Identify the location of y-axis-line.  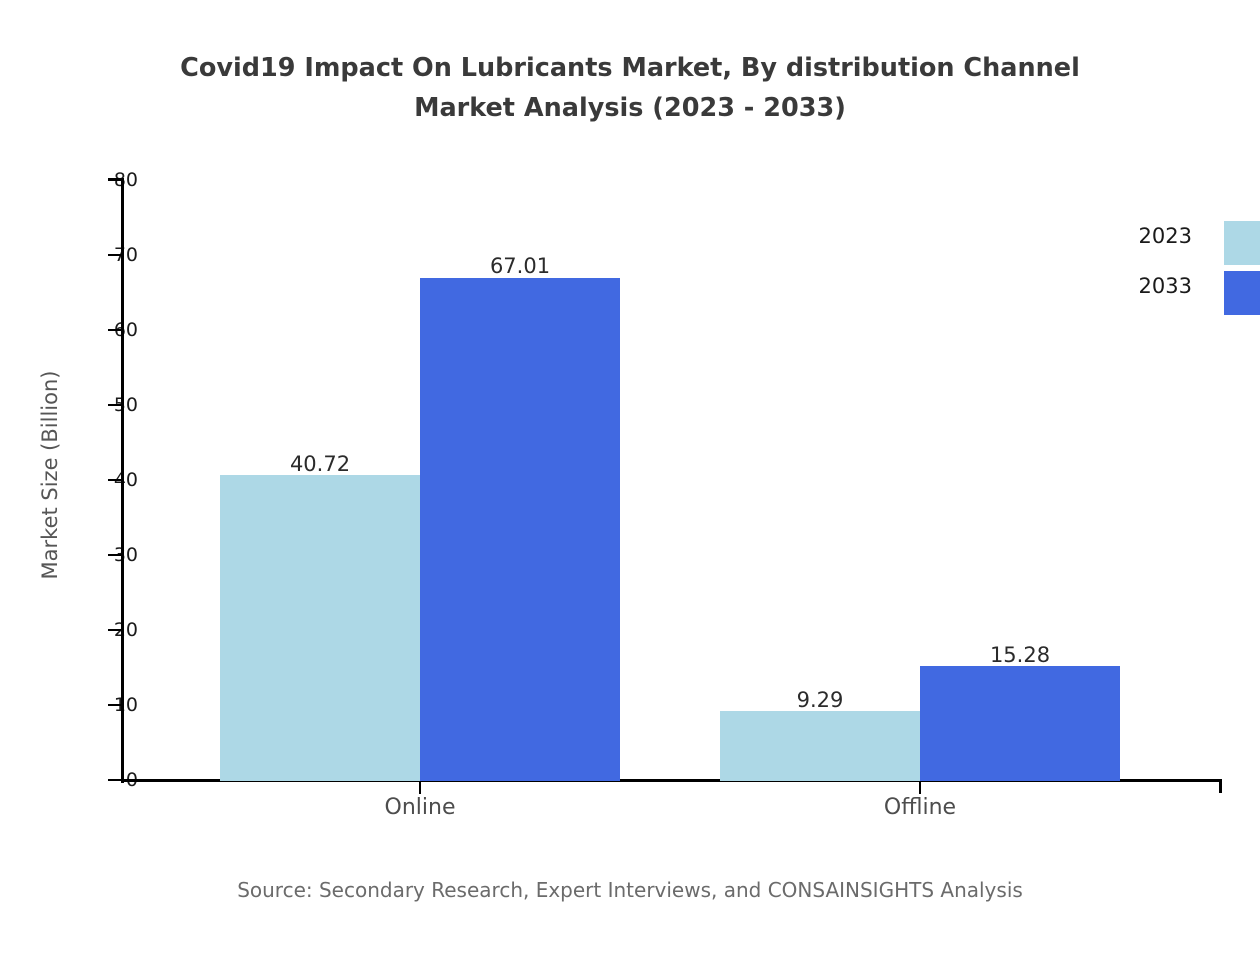
(122, 480).